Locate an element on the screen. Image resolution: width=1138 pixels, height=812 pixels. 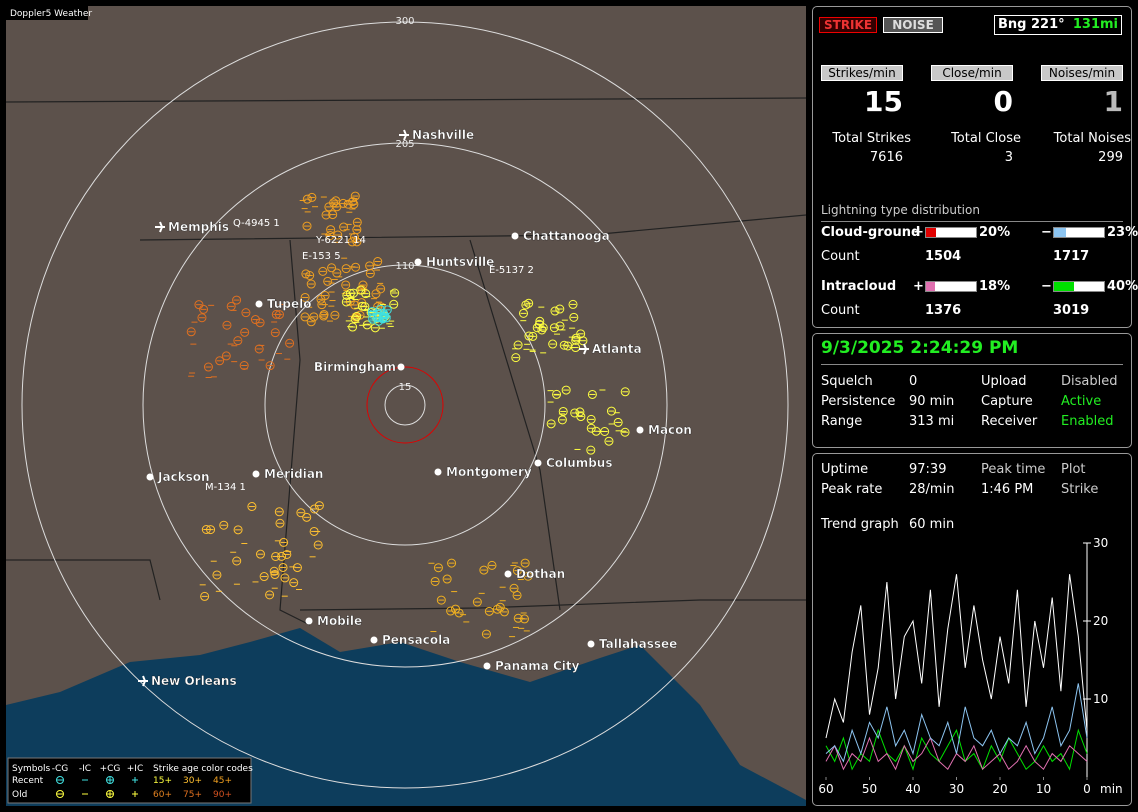
total-value: 7616 is located at coordinates (886, 157).